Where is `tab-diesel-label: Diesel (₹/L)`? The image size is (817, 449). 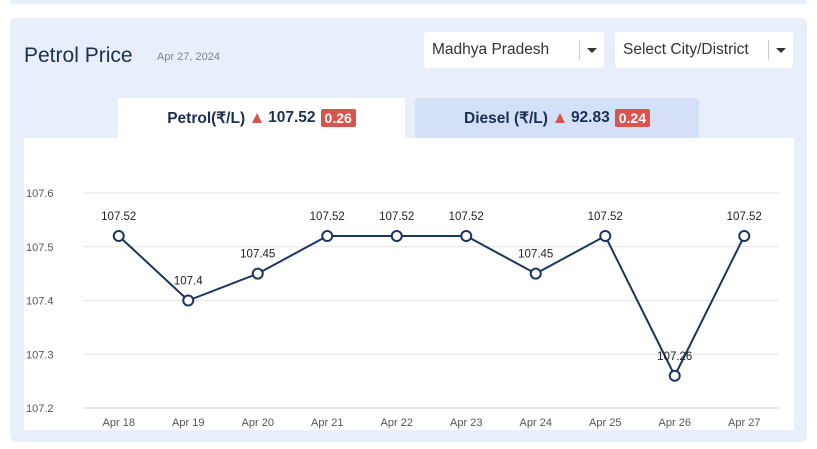 tab-diesel-label: Diesel (₹/L) is located at coordinates (506, 118).